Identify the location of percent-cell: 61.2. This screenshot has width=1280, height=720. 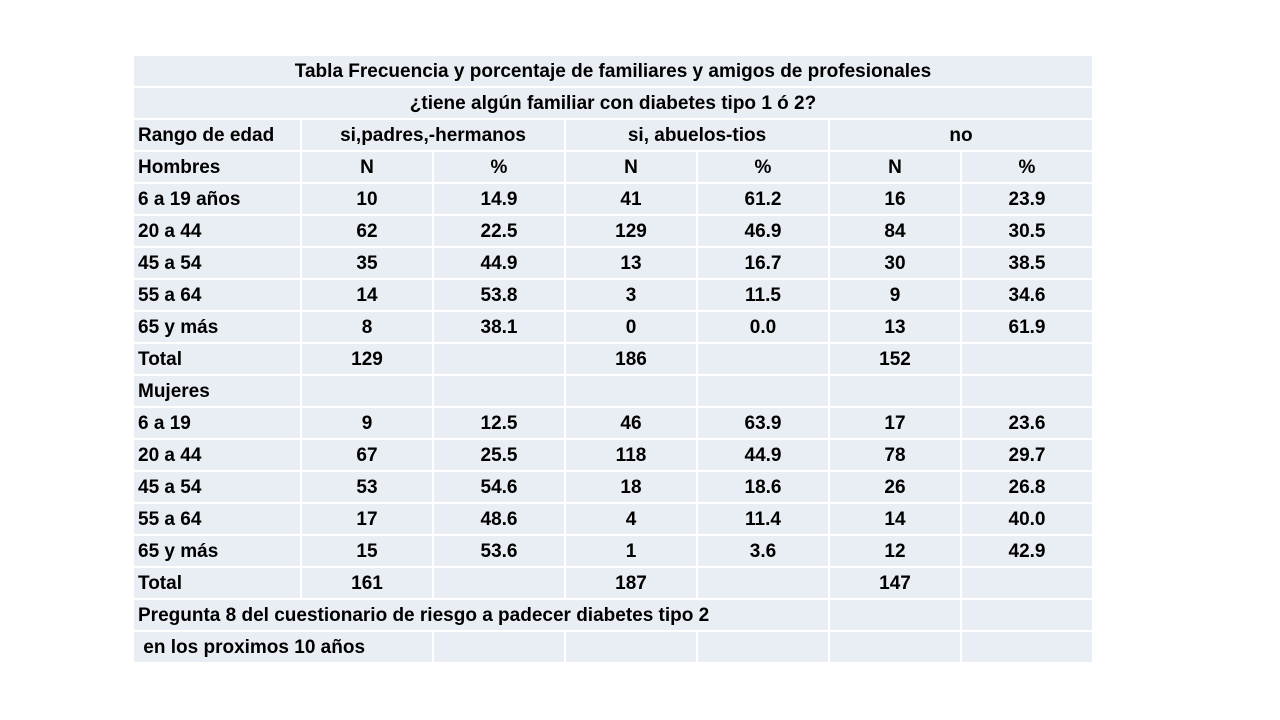
(763, 199).